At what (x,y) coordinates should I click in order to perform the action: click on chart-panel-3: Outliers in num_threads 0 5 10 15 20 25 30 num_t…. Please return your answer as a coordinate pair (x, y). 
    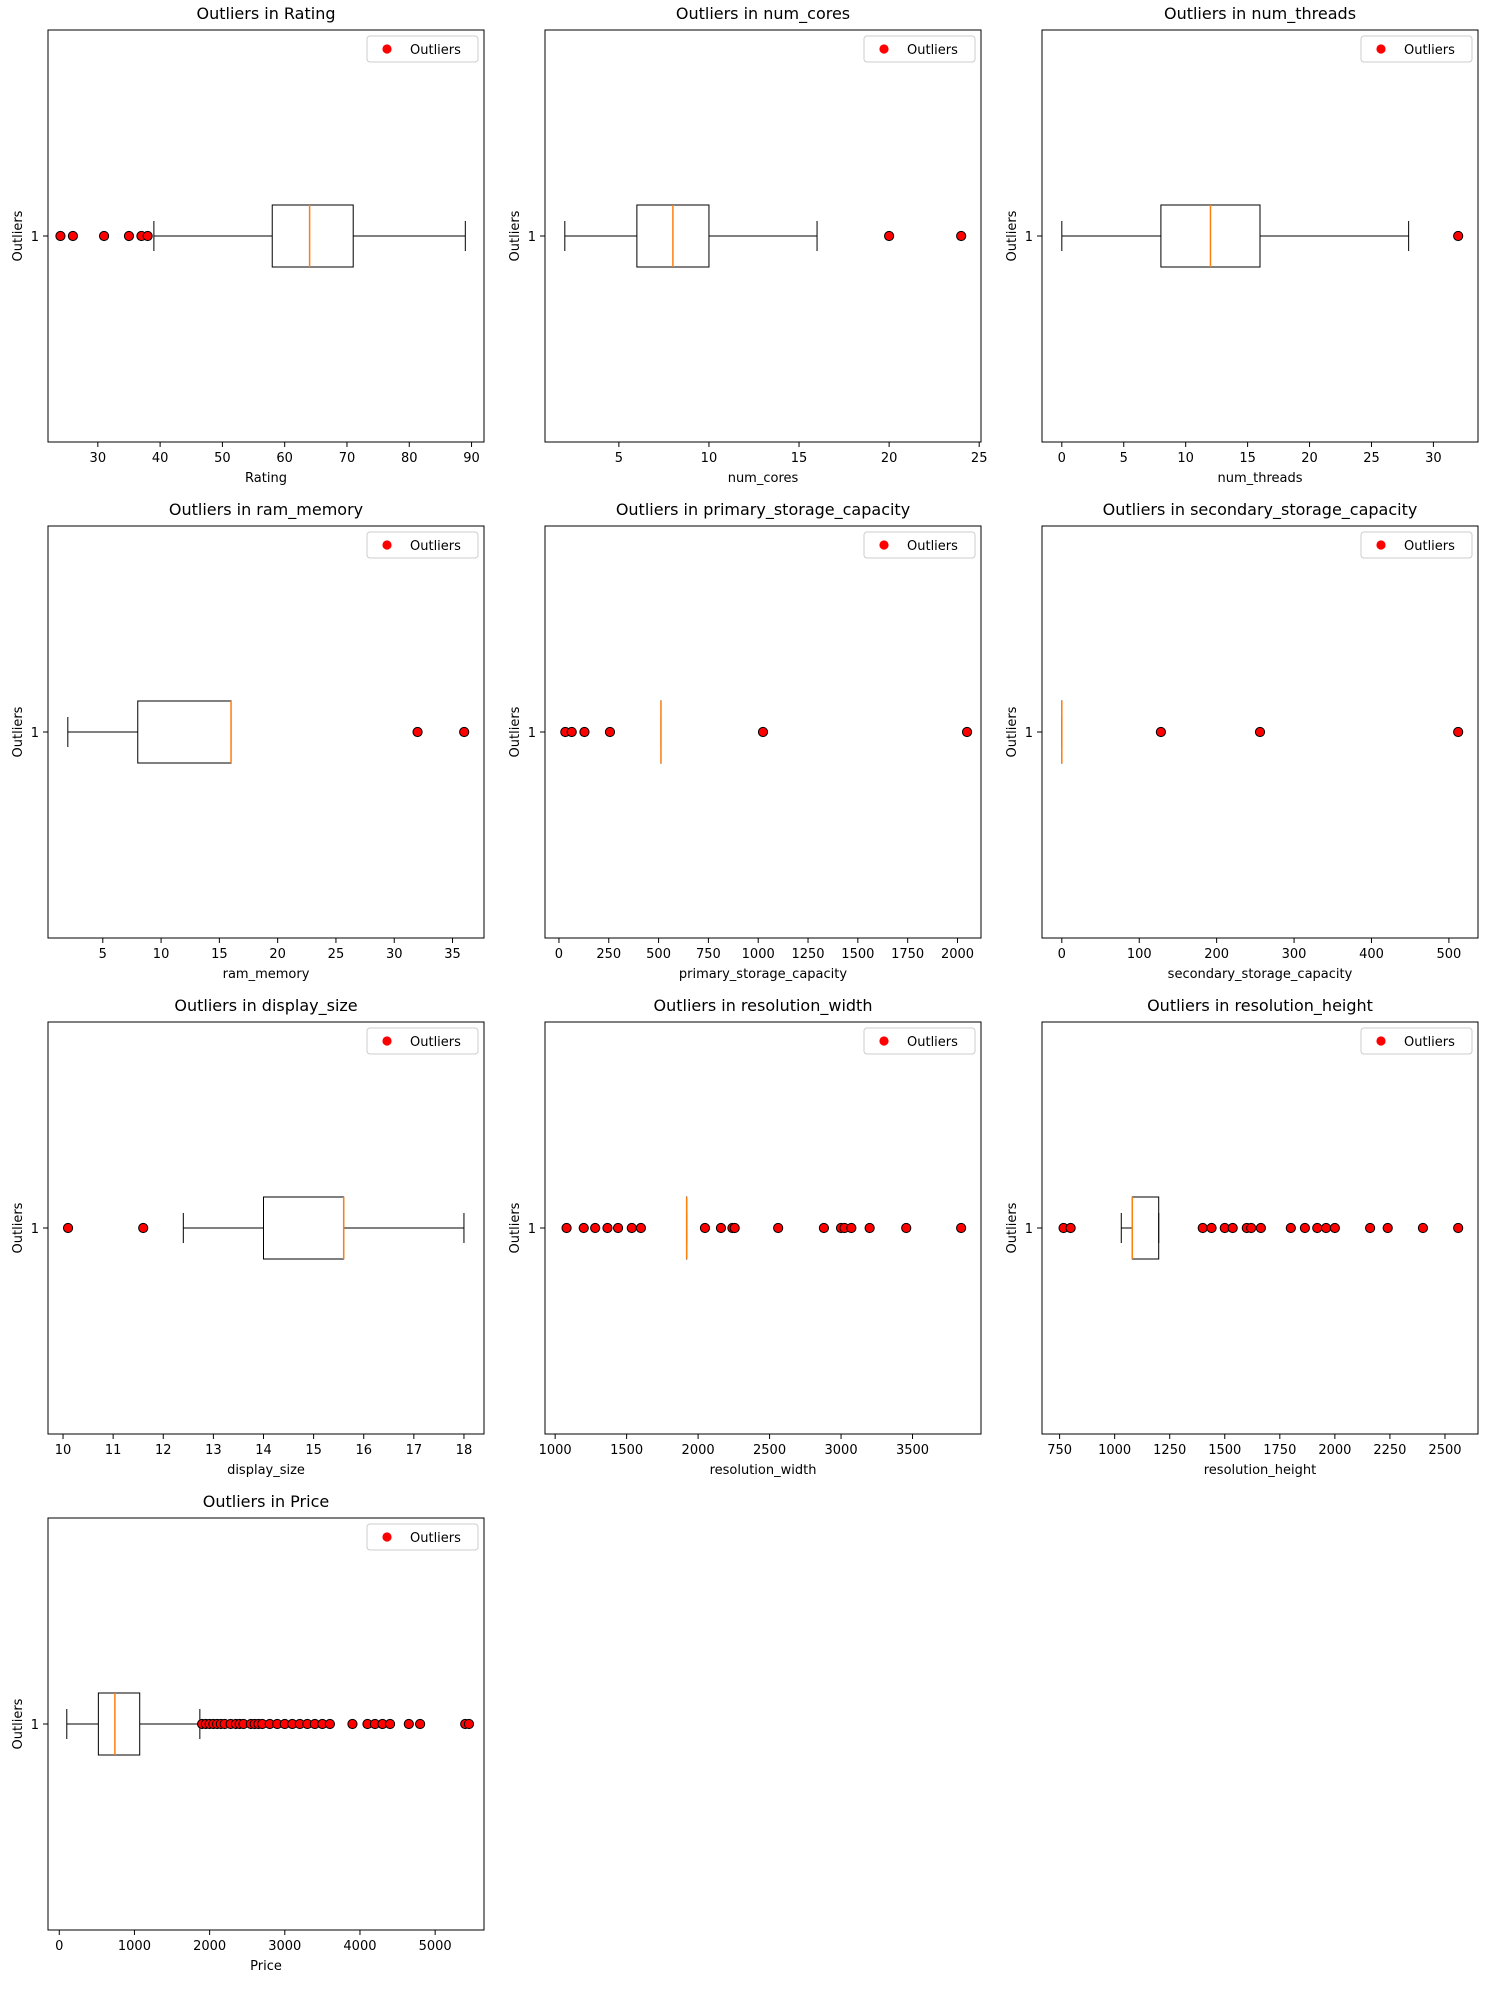
    Looking at the image, I should click on (1242, 245).